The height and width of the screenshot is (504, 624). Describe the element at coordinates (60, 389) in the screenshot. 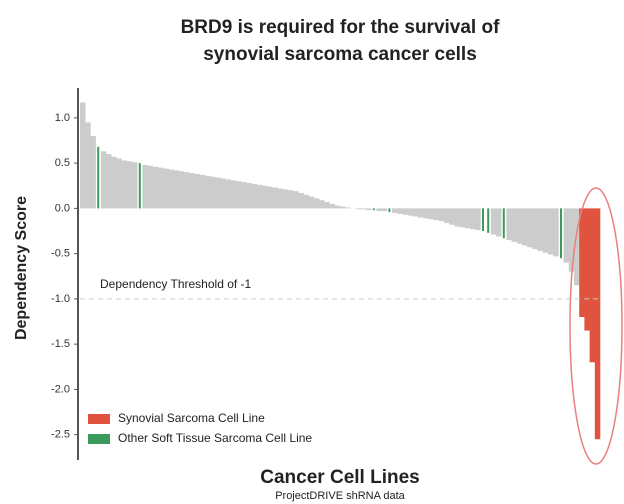

I see `y-tick-label: -2.0` at that location.